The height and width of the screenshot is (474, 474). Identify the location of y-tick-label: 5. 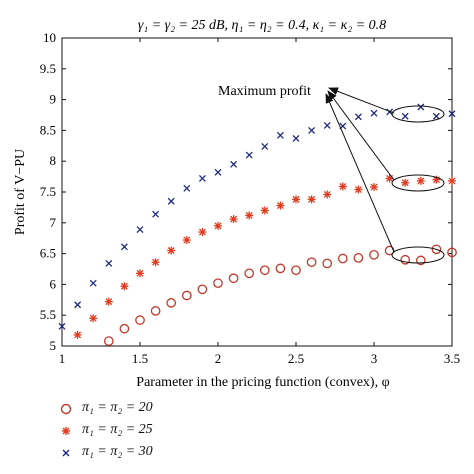
(53, 345).